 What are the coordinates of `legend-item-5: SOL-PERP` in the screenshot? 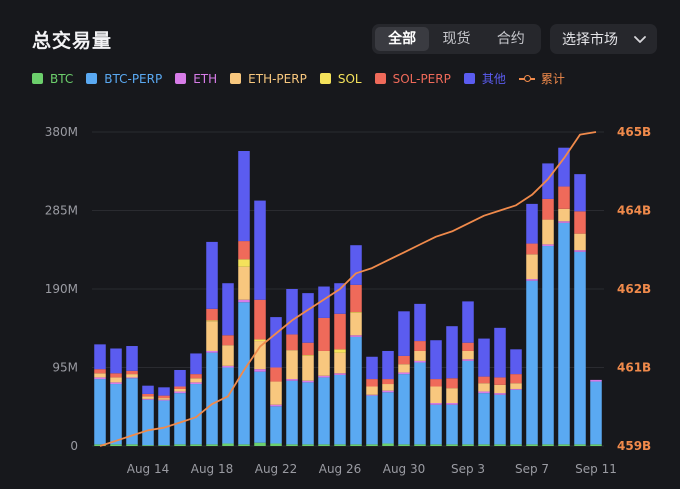 It's located at (412, 79).